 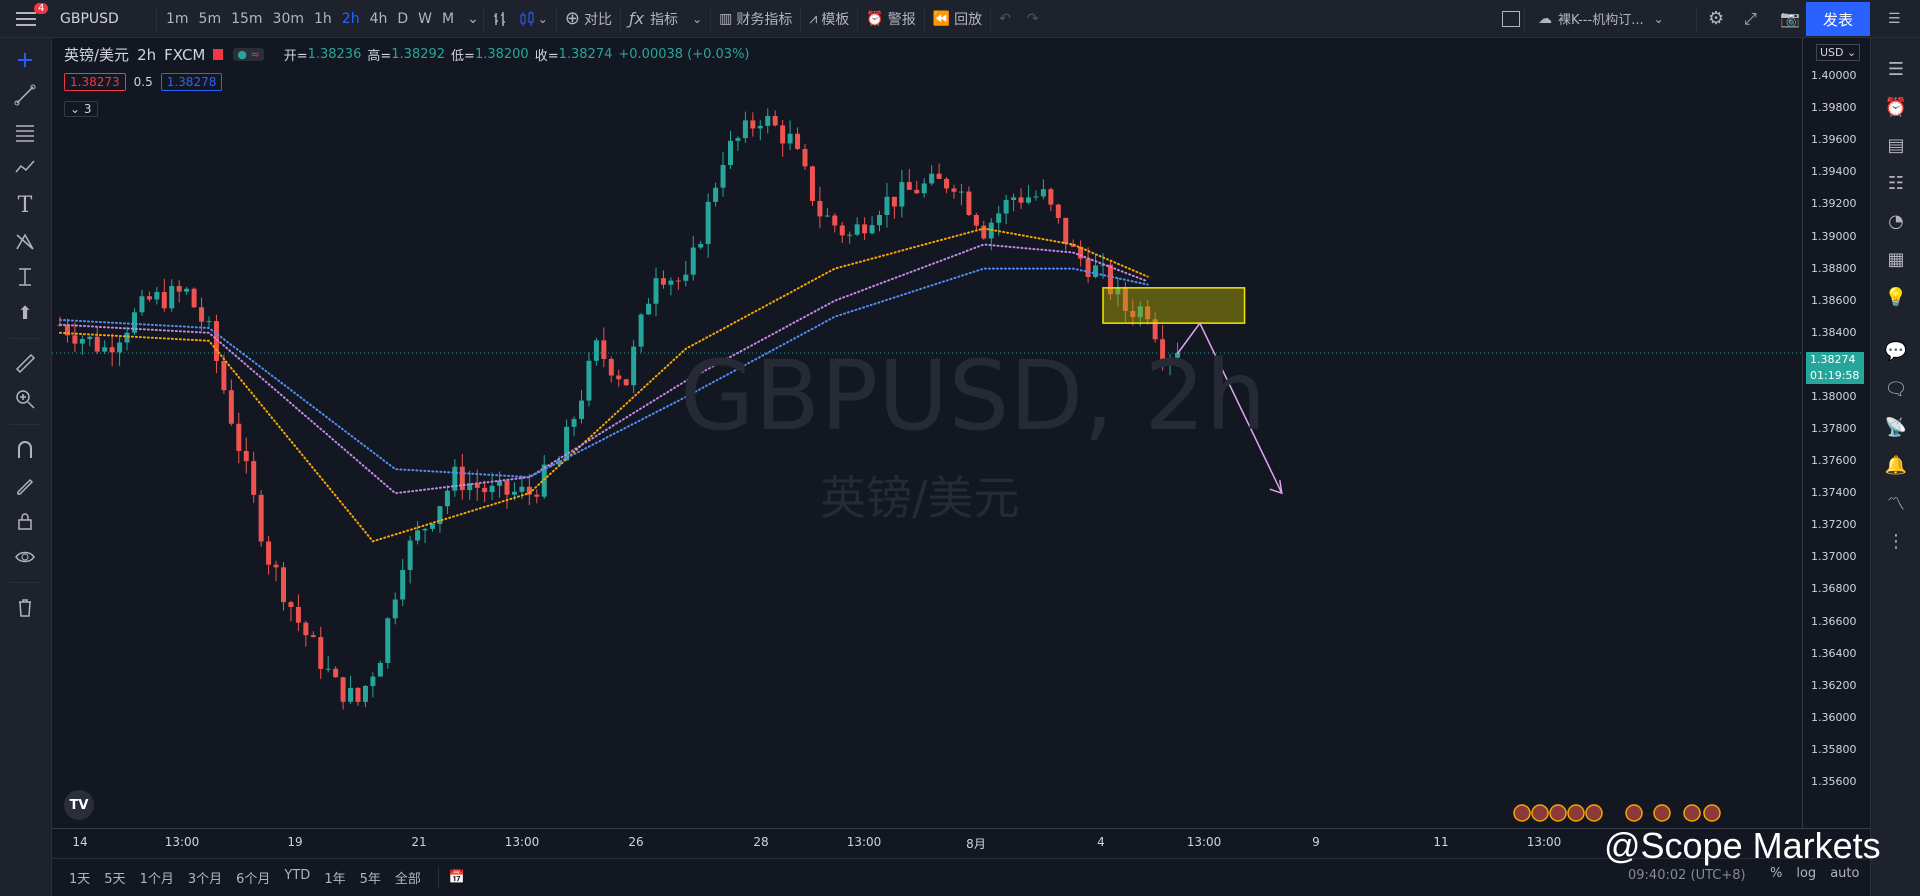 I want to click on range-button: 1个月, so click(x=156, y=879).